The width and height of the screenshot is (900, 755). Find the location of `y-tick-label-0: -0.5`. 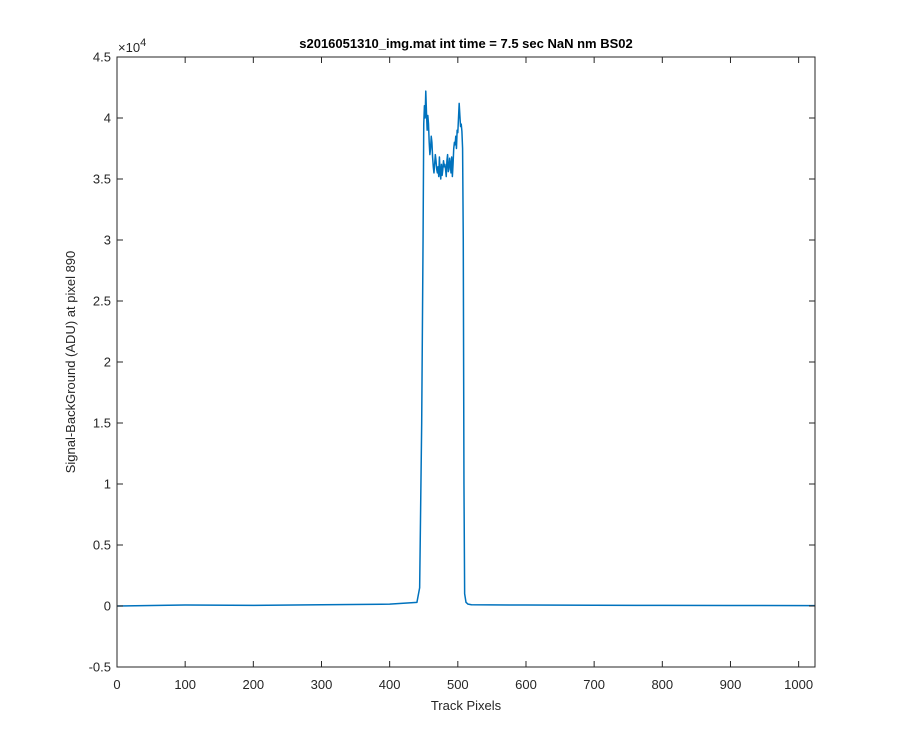

y-tick-label-0: -0.5 is located at coordinates (100, 667).